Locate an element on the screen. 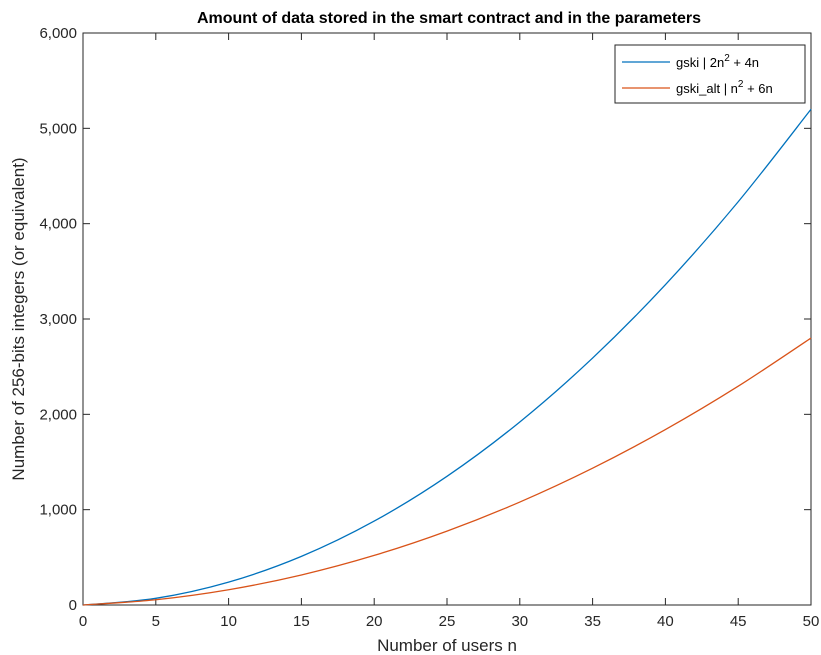 Image resolution: width=821 pixels, height=655 pixels. legend-label-tail: + 4n is located at coordinates (744, 62).